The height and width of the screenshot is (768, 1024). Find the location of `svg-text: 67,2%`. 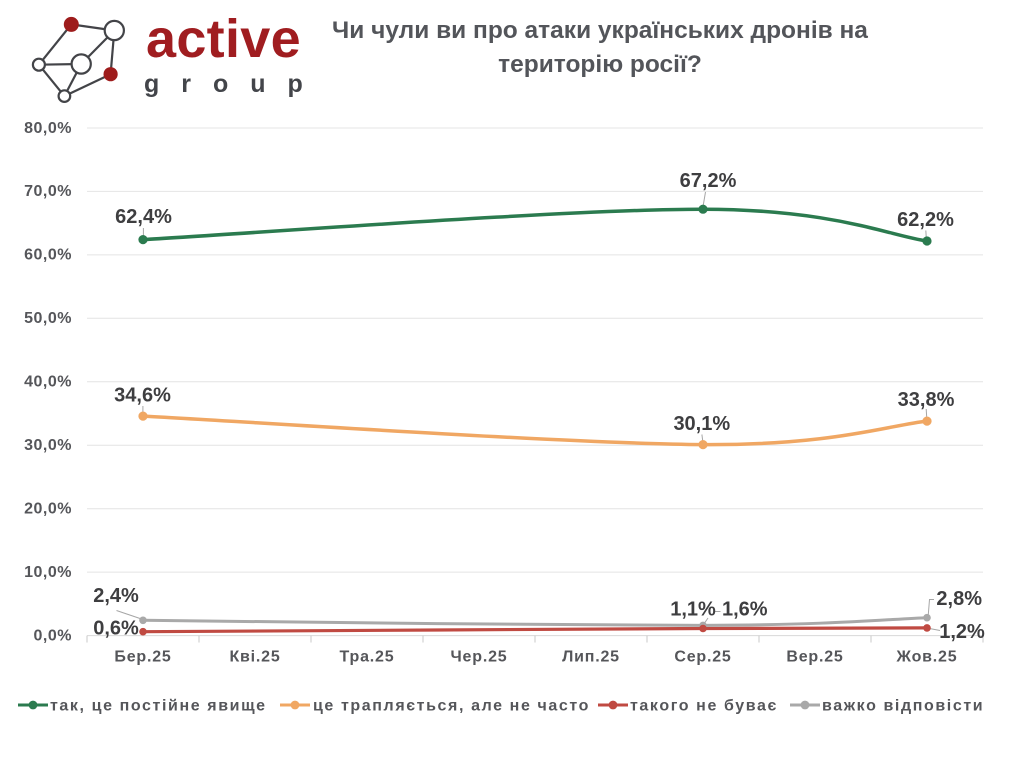

svg-text: 67,2% is located at coordinates (708, 181).